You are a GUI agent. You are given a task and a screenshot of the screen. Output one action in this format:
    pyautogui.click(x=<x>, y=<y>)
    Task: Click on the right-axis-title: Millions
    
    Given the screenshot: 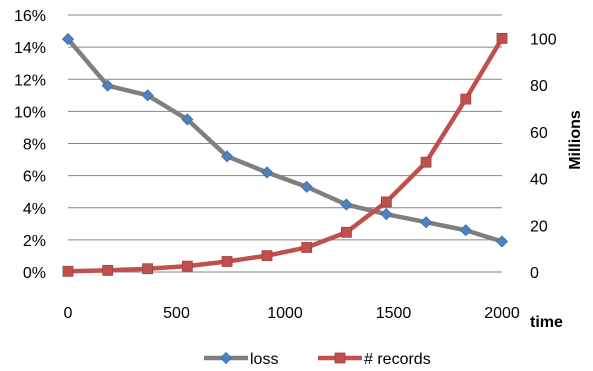 What is the action you would take?
    pyautogui.click(x=575, y=140)
    